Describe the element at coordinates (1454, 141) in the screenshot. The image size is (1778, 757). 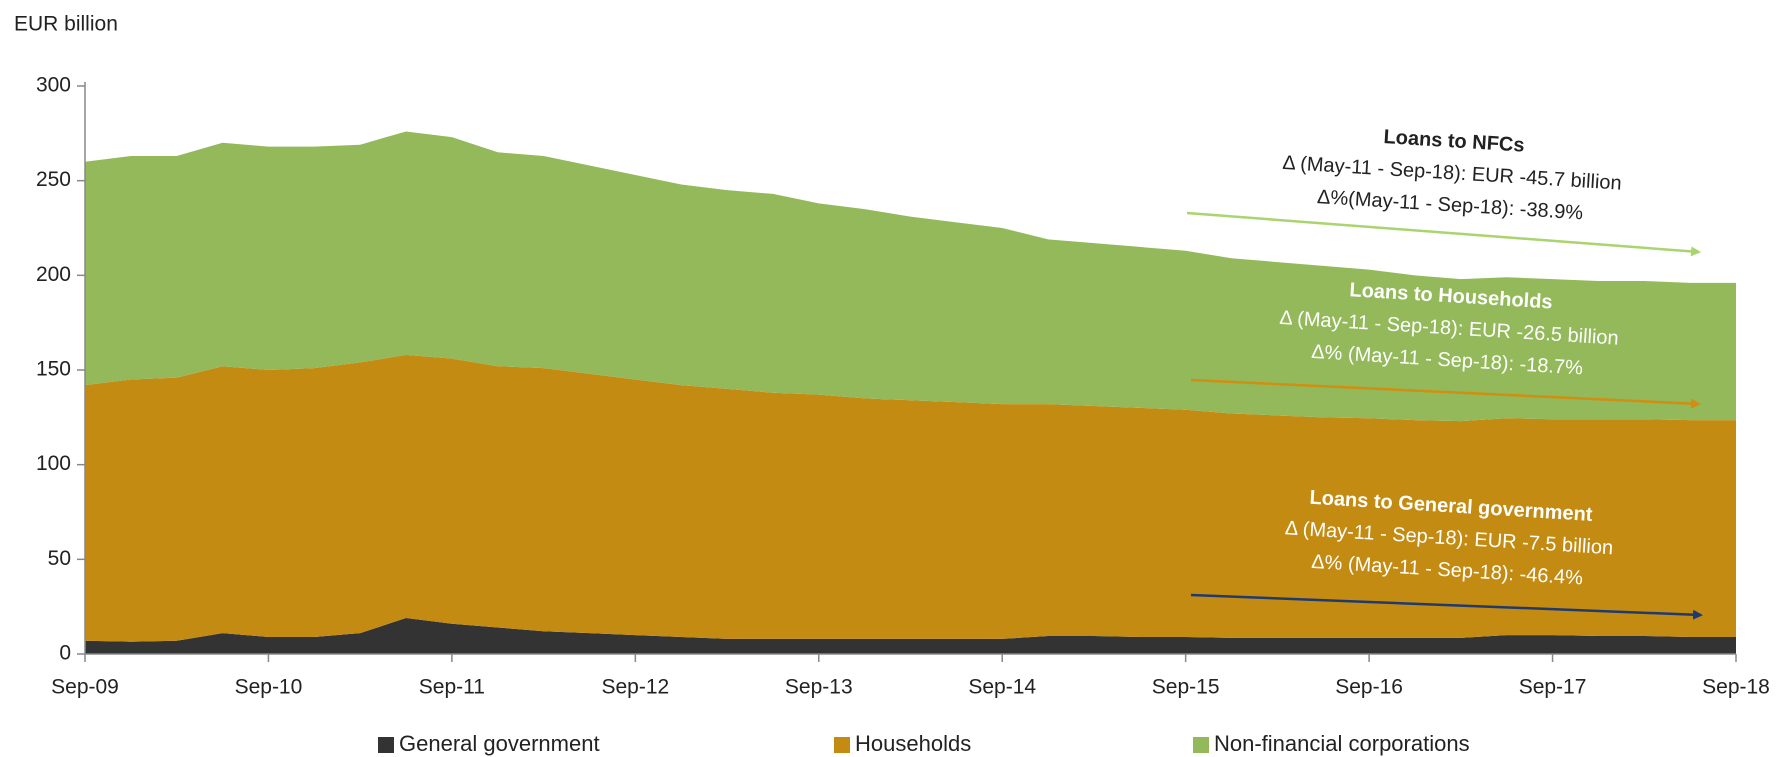
I see `annotation-title: Loans to NFCs` at that location.